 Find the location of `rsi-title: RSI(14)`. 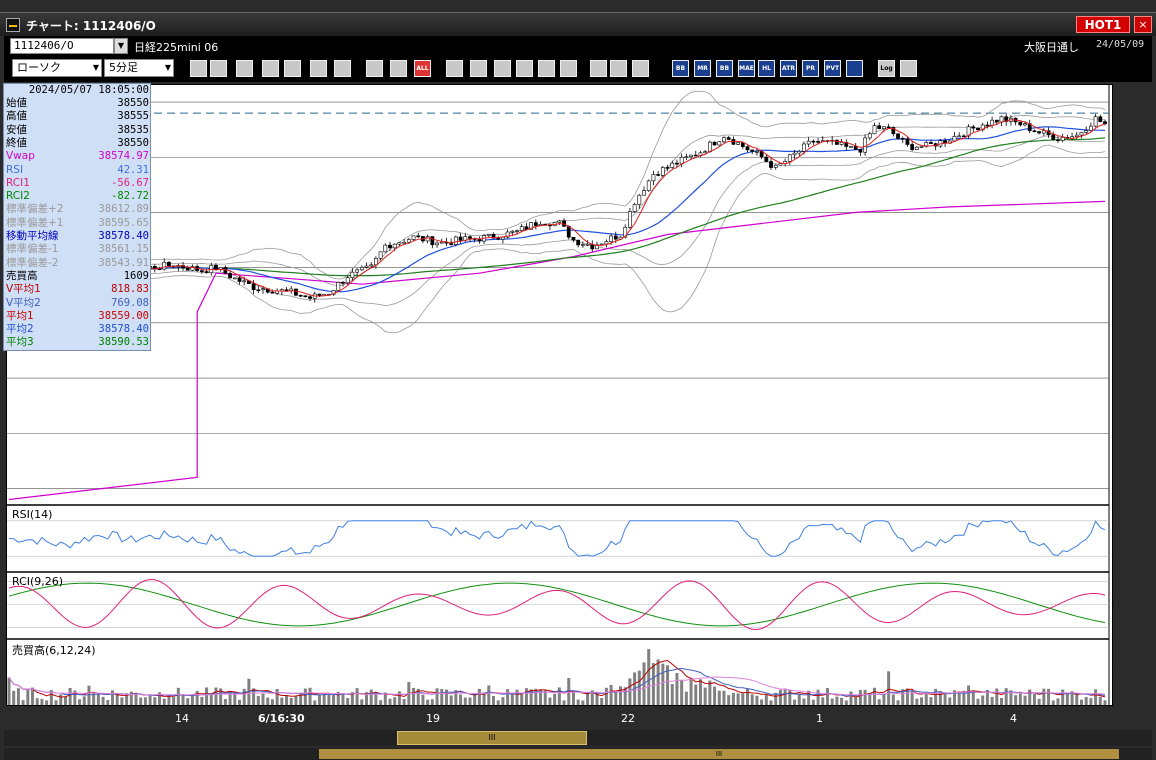

rsi-title: RSI(14) is located at coordinates (32, 514).